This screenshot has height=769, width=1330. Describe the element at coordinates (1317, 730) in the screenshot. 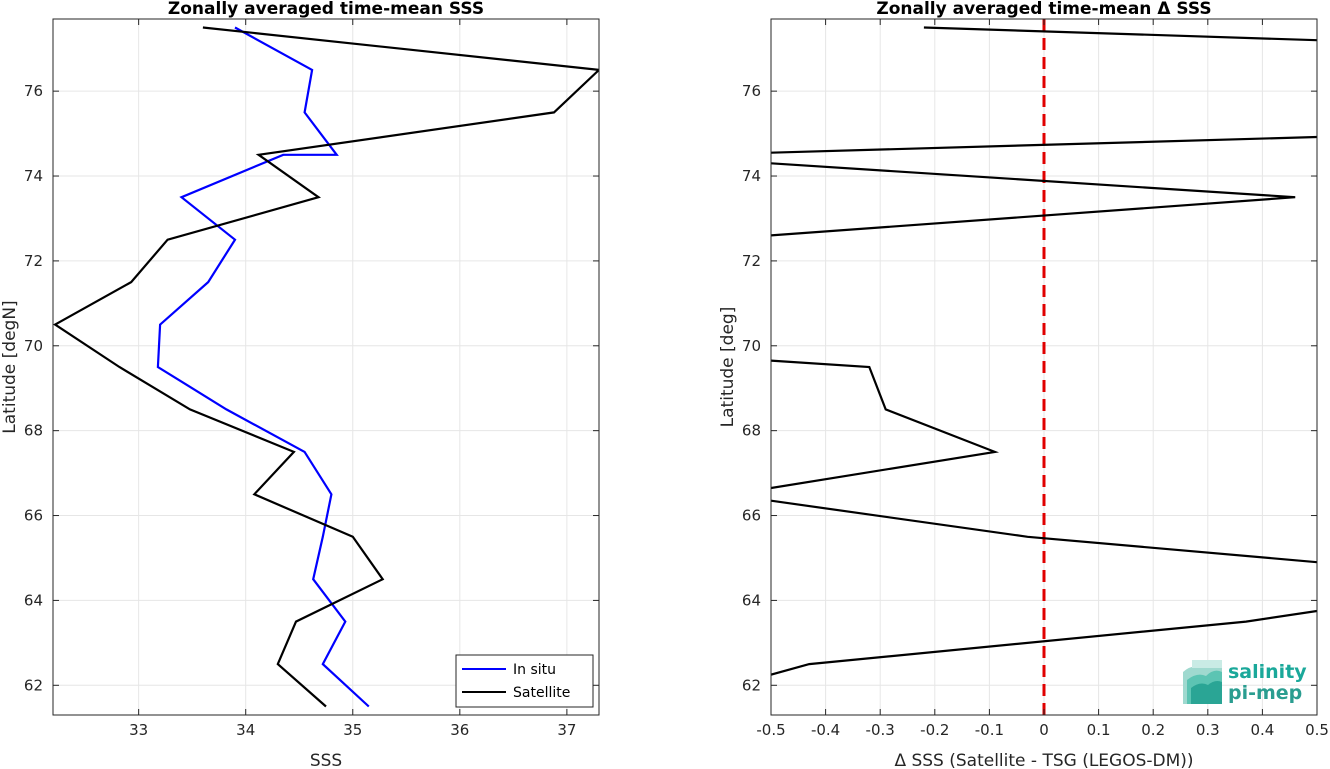

I see `x-tick-label: 0.5` at that location.